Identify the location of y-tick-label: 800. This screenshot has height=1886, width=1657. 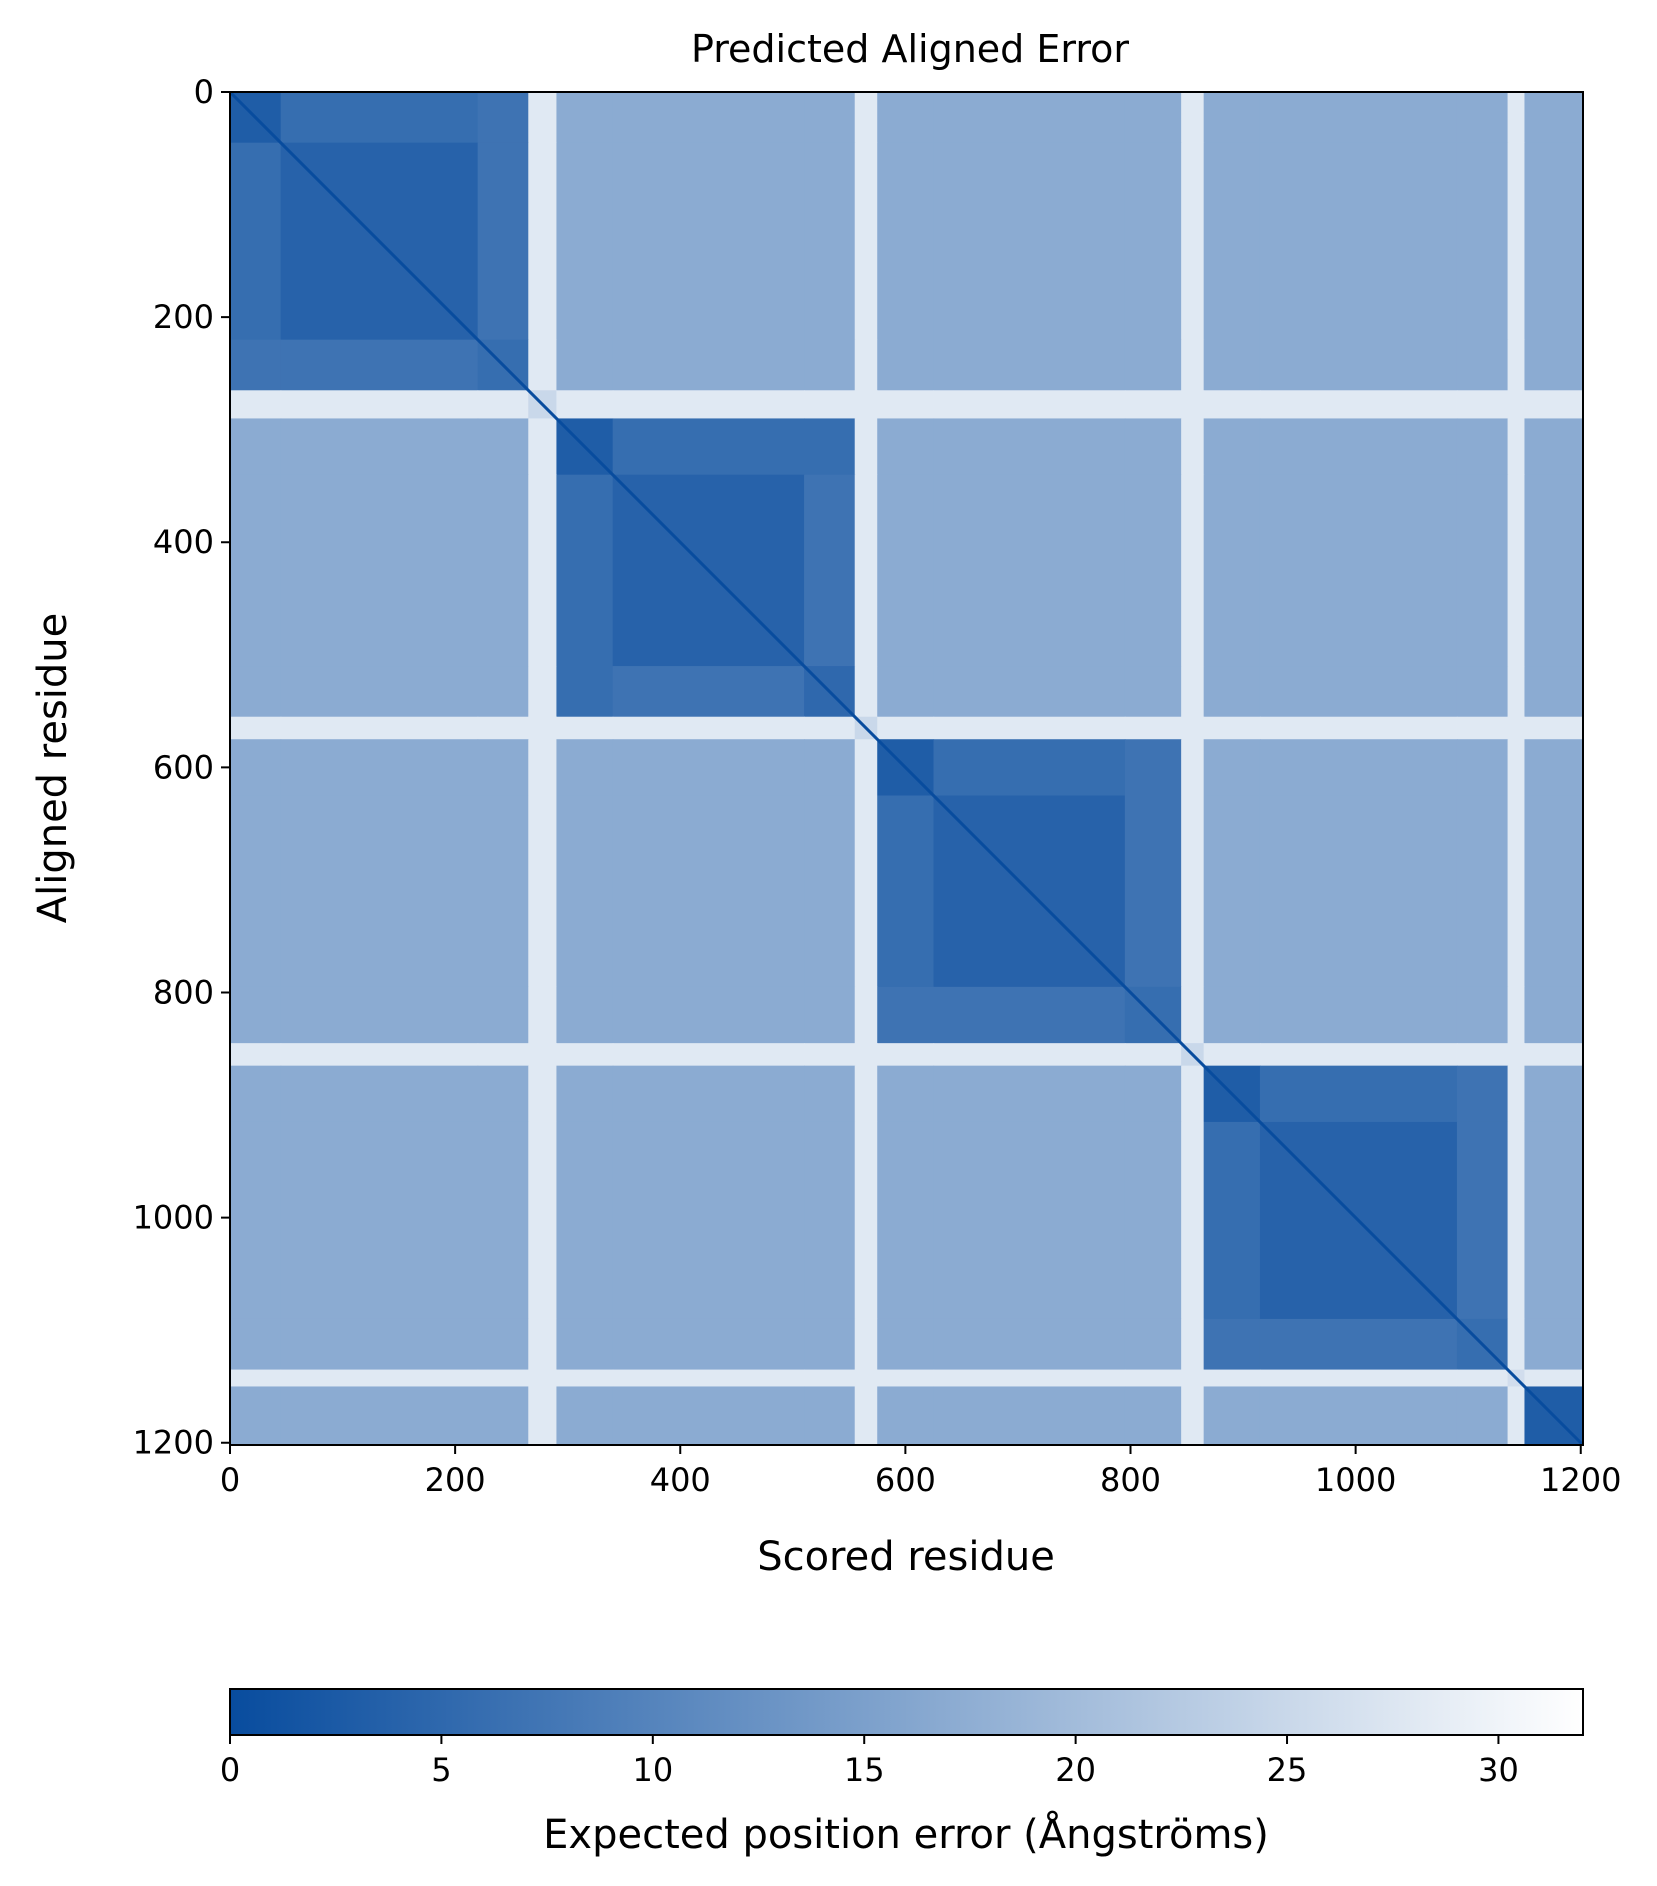
(183, 992).